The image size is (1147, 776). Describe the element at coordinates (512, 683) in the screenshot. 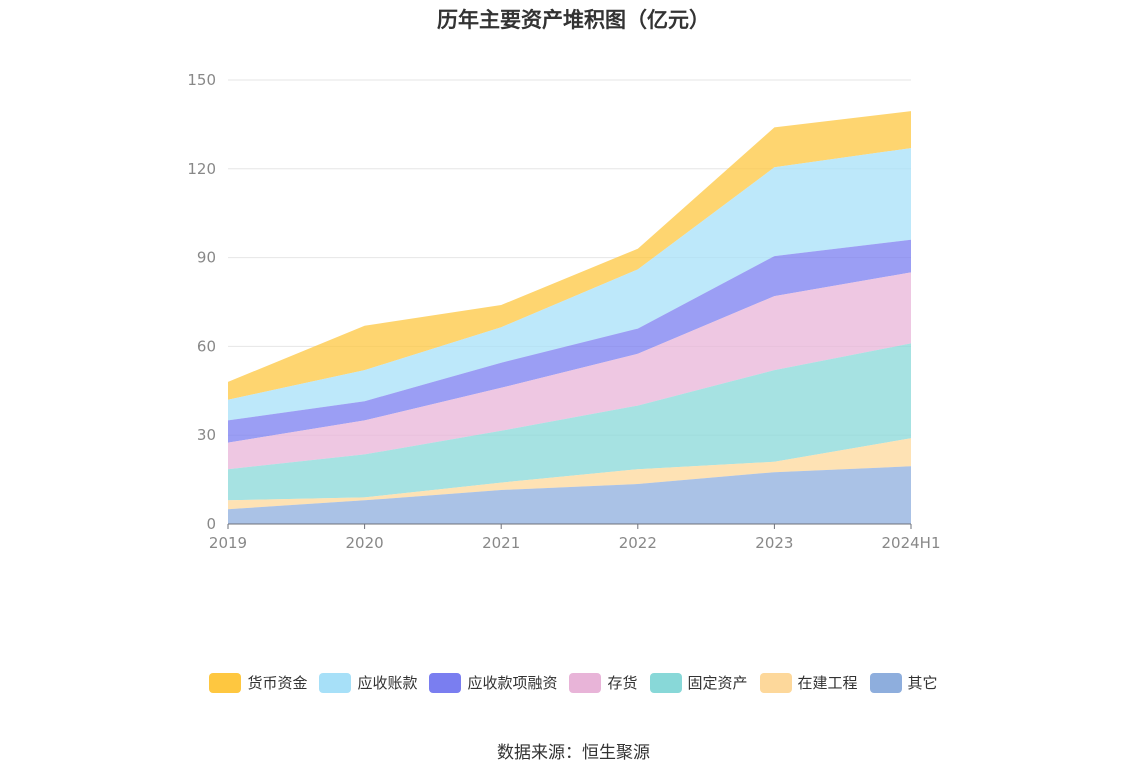

I see `legend-label: 应收款项融资` at that location.